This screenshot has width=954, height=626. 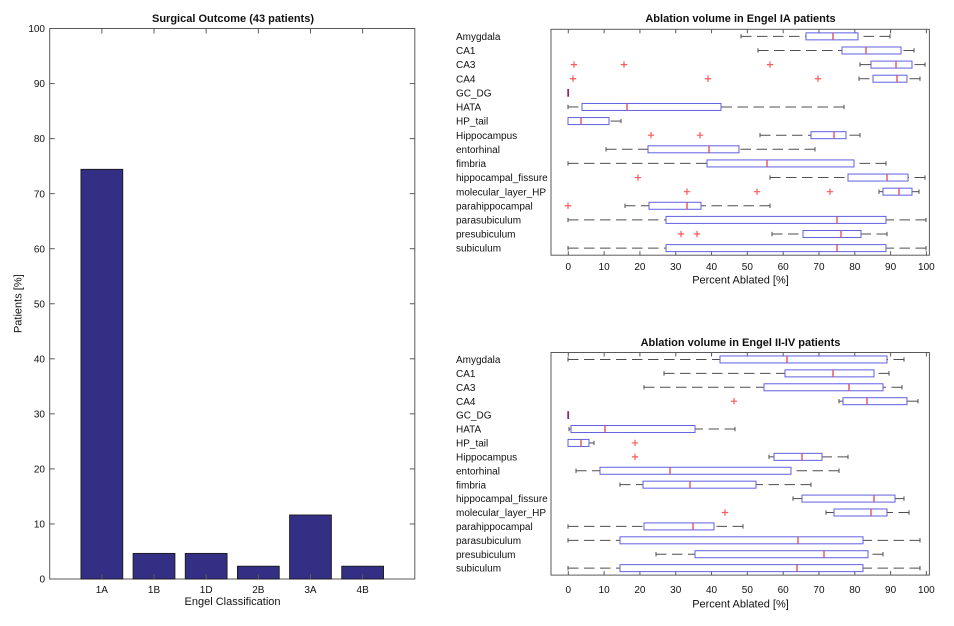 What do you see at coordinates (102, 590) in the screenshot?
I see `svg-text: 1A` at bounding box center [102, 590].